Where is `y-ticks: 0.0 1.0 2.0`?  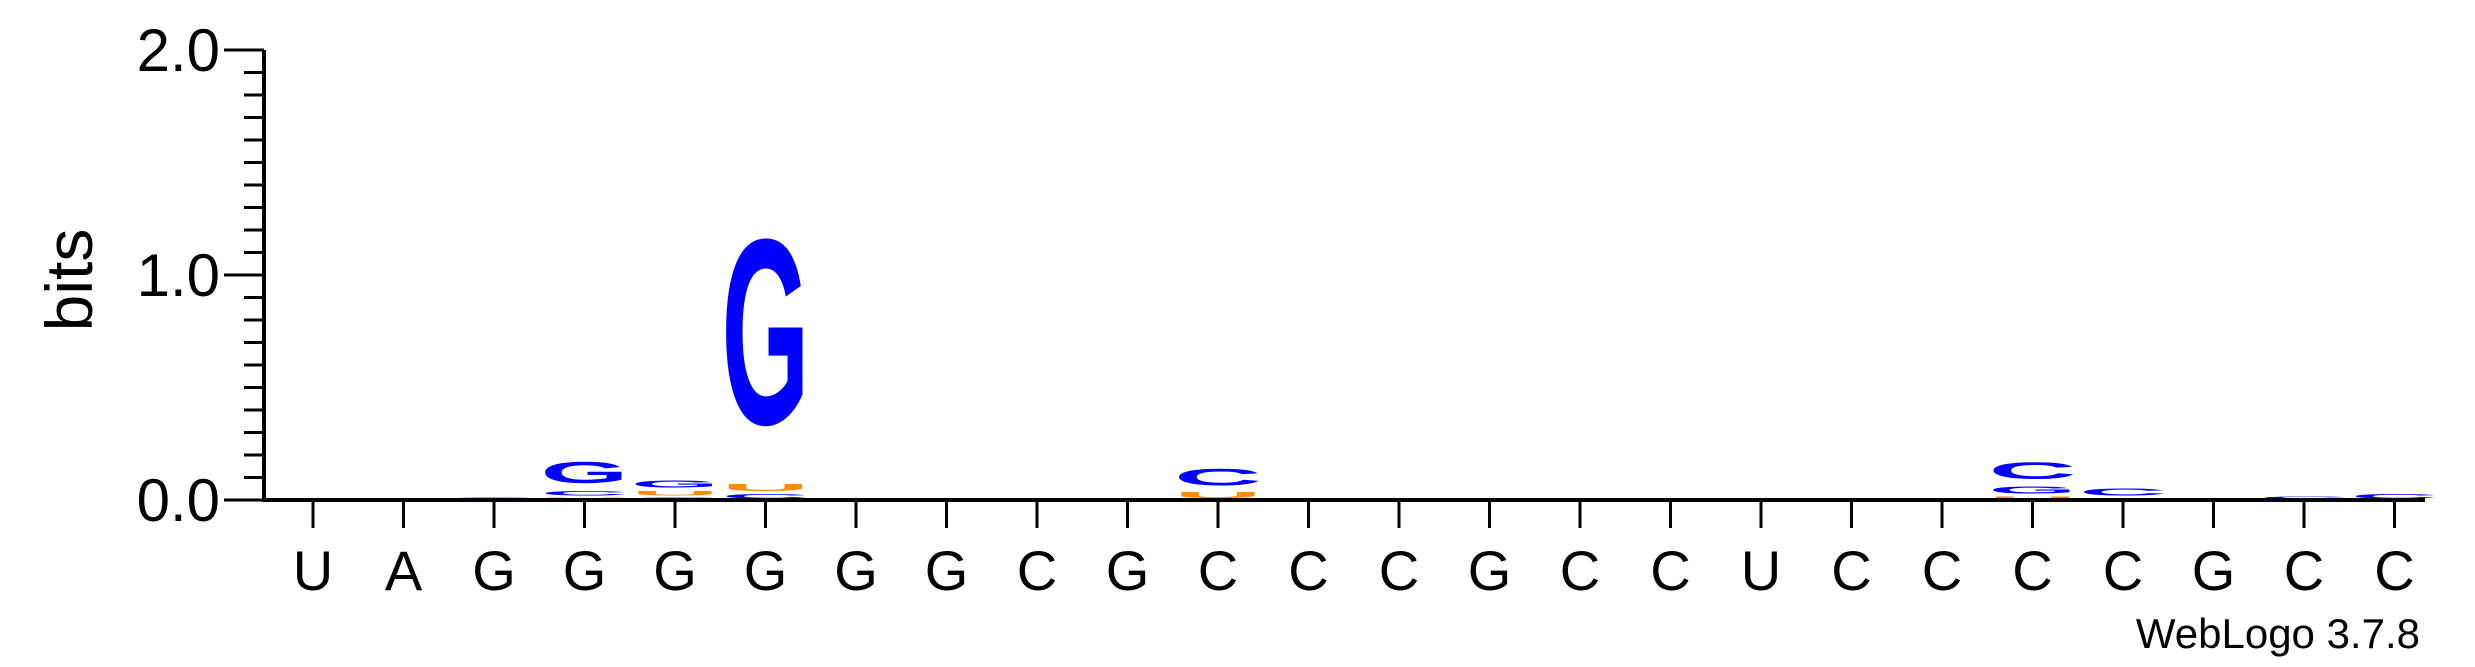 y-ticks: 0.0 1.0 2.0 is located at coordinates (200, 275).